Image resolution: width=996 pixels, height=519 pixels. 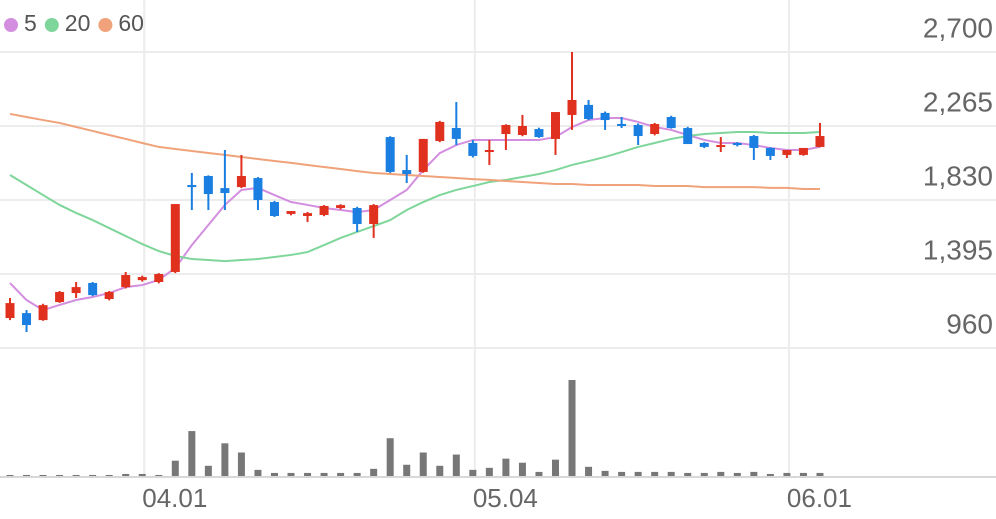 What do you see at coordinates (414, 151) in the screenshot?
I see `ma-line` at bounding box center [414, 151].